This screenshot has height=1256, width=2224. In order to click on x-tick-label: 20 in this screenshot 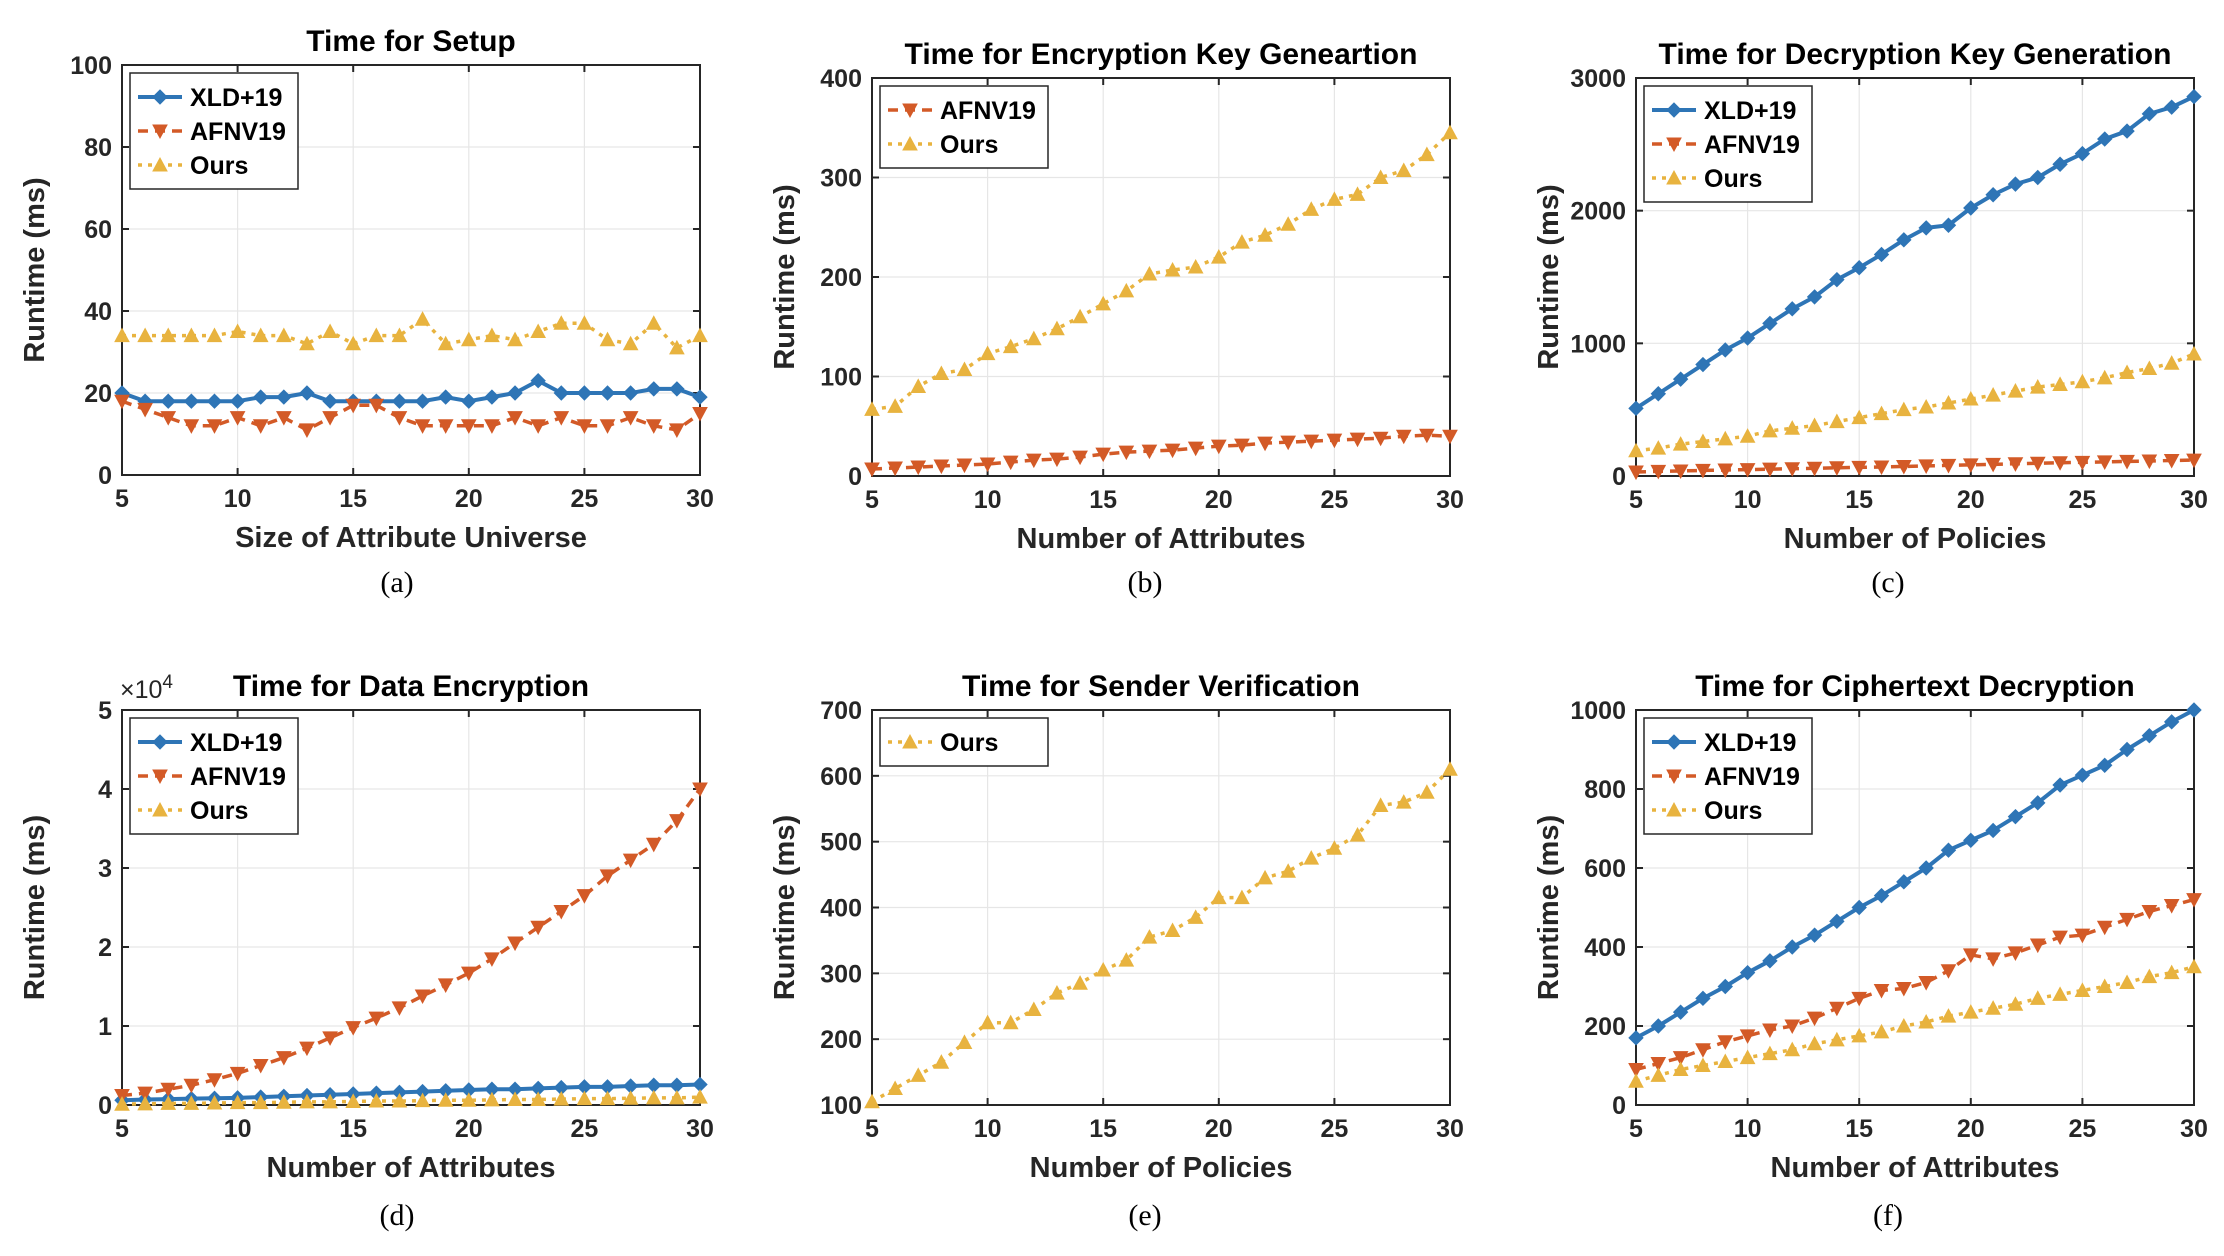, I will do `click(1219, 1129)`.